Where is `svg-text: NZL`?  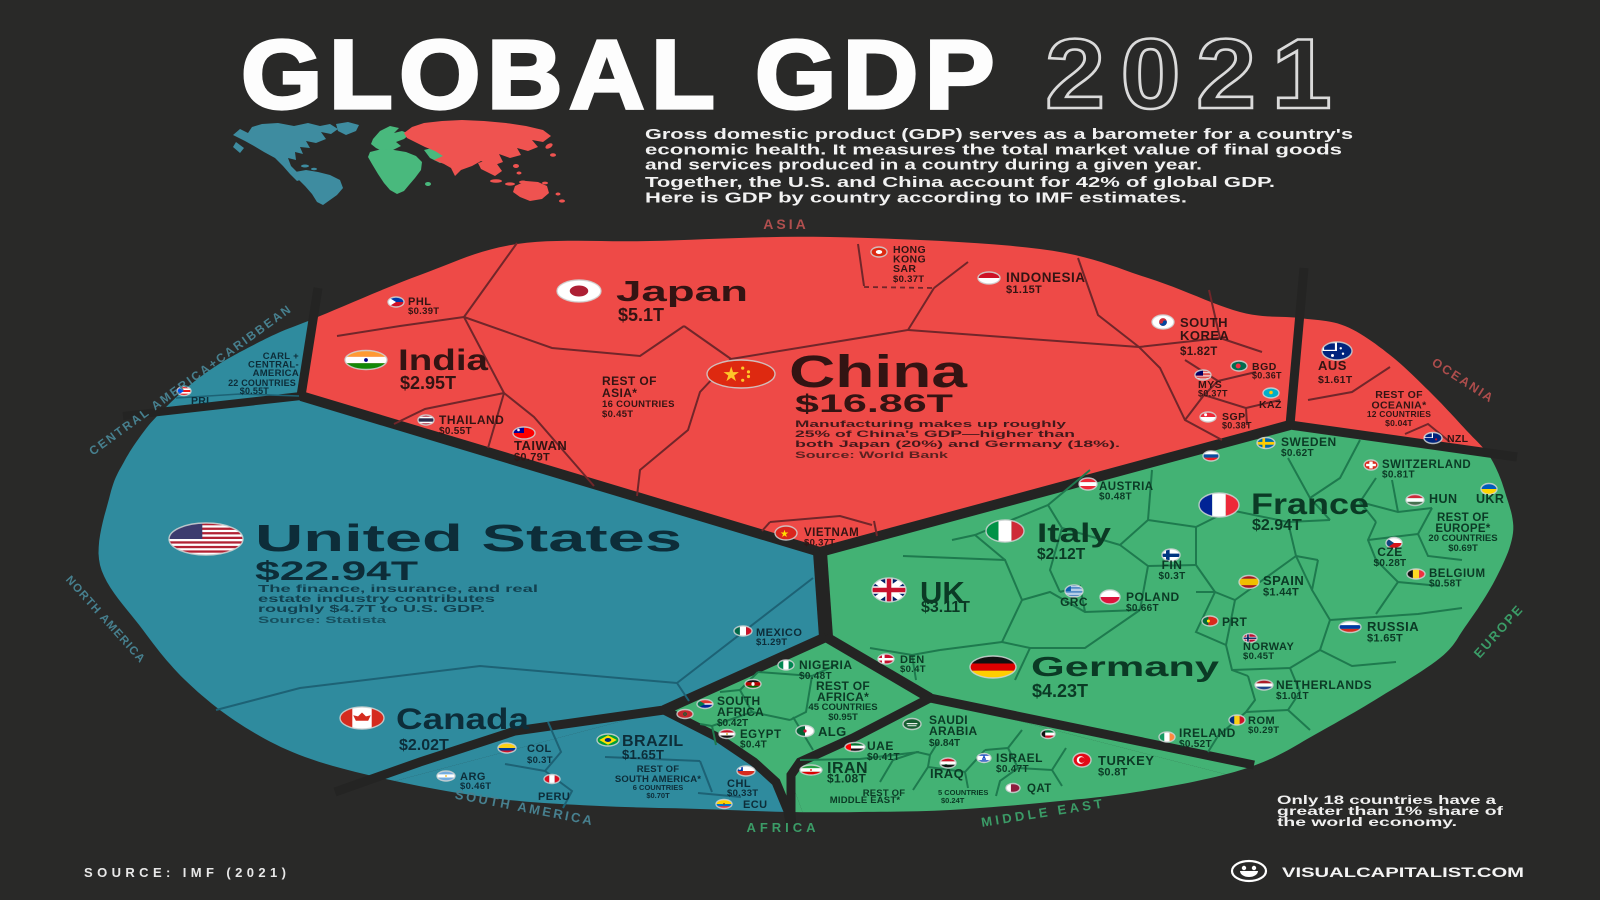 svg-text: NZL is located at coordinates (1458, 439).